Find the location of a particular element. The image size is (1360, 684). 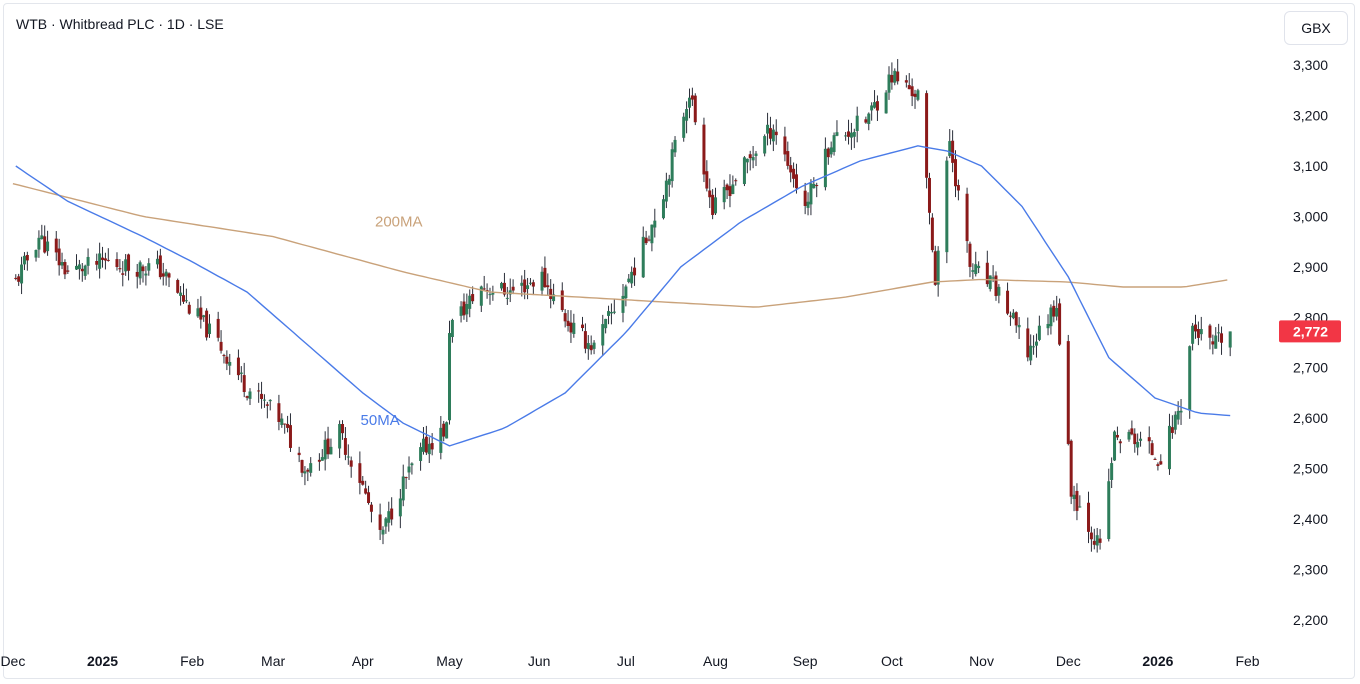

y-tick-label: 3,000 is located at coordinates (1310, 216).